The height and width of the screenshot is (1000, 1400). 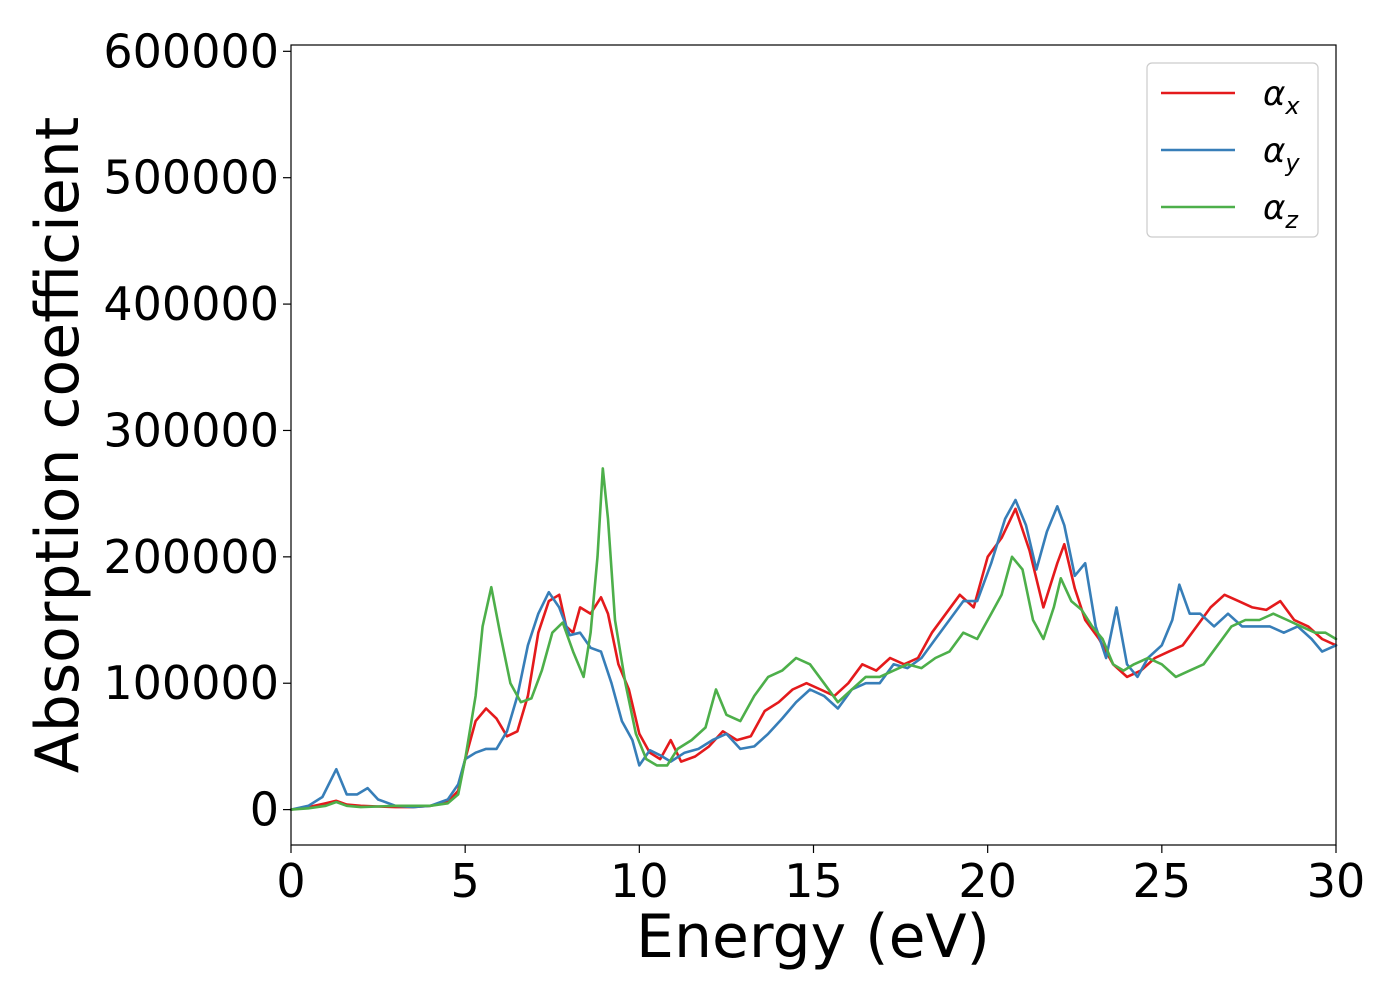 What do you see at coordinates (813, 881) in the screenshot?
I see `x-tick-label: 15` at bounding box center [813, 881].